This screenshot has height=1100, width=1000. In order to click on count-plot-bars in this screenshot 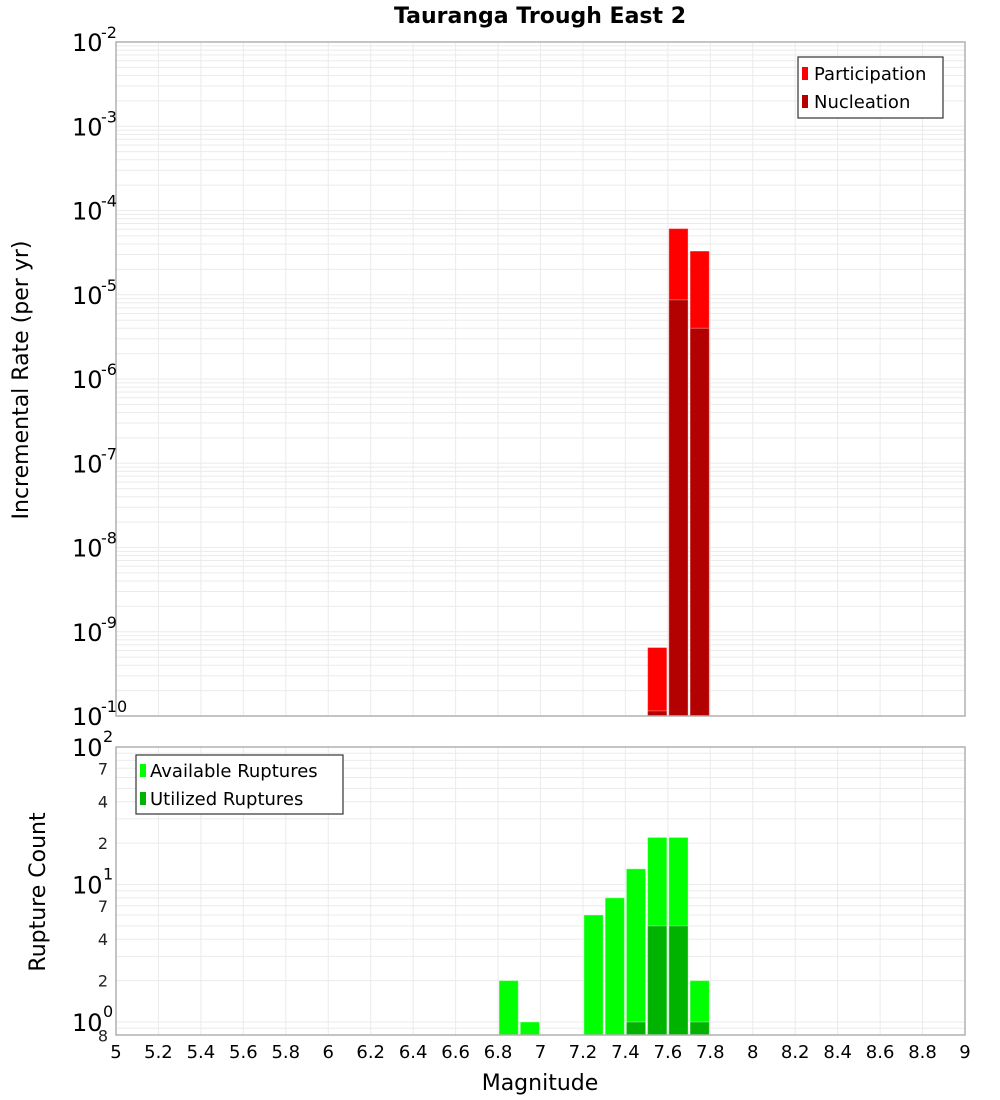, I will do `click(604, 936)`.